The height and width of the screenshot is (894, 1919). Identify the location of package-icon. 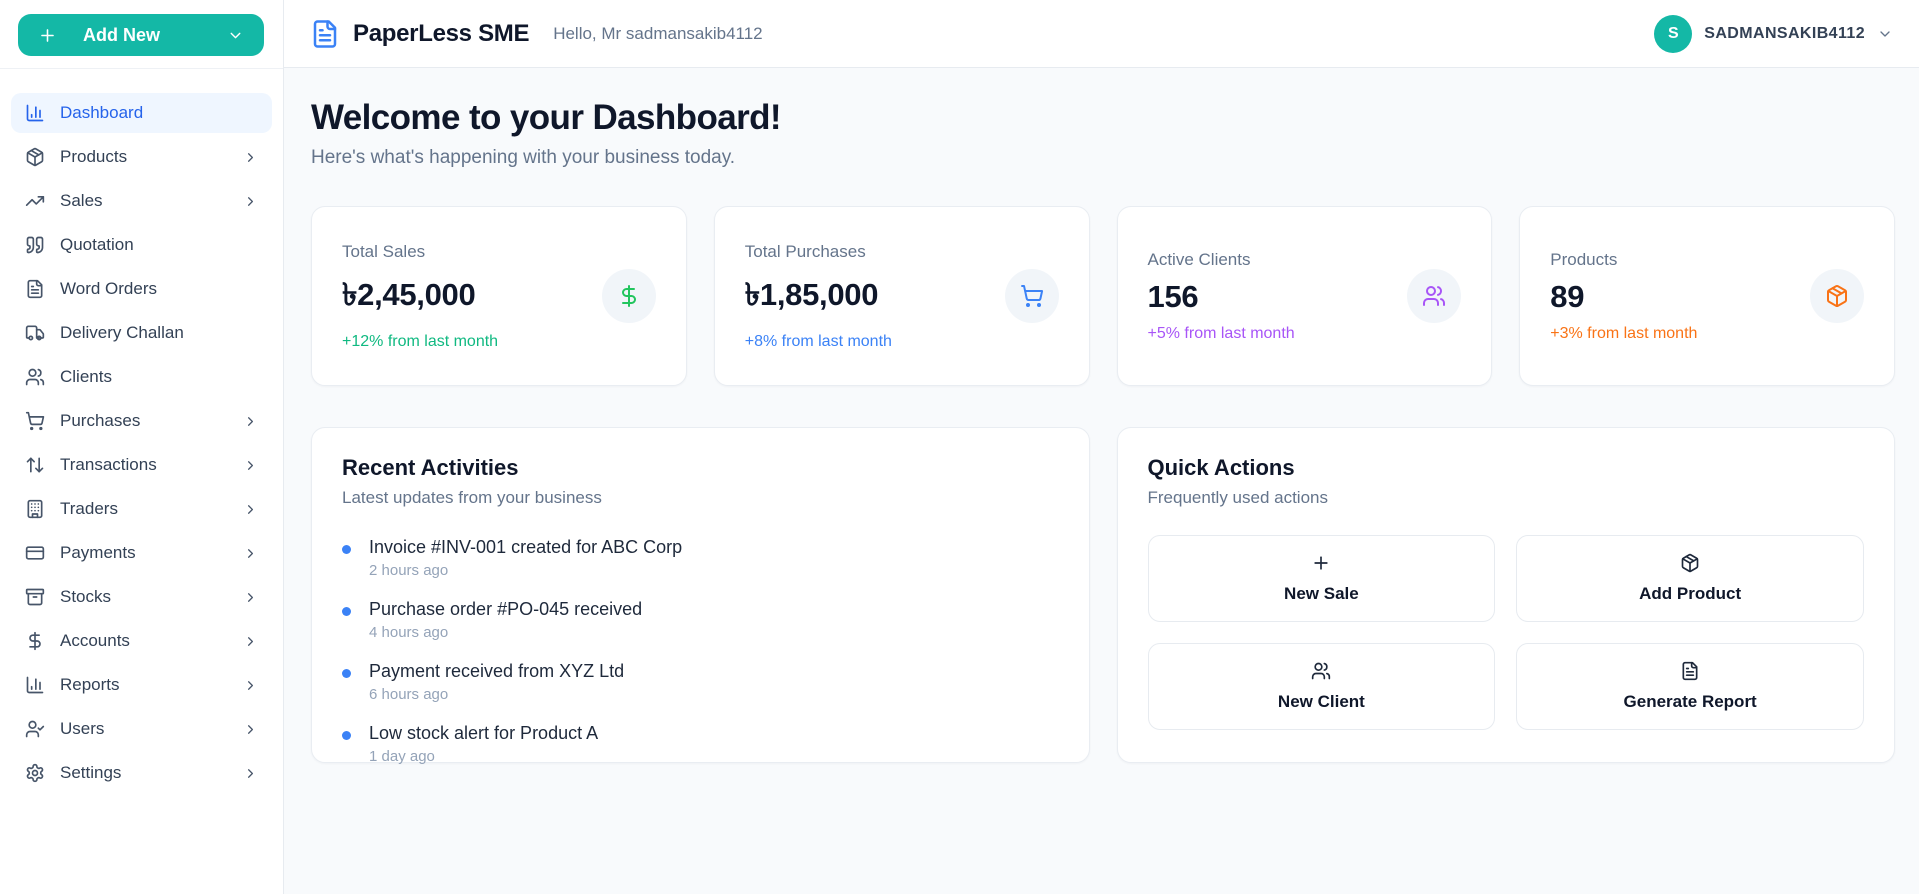
(1690, 563).